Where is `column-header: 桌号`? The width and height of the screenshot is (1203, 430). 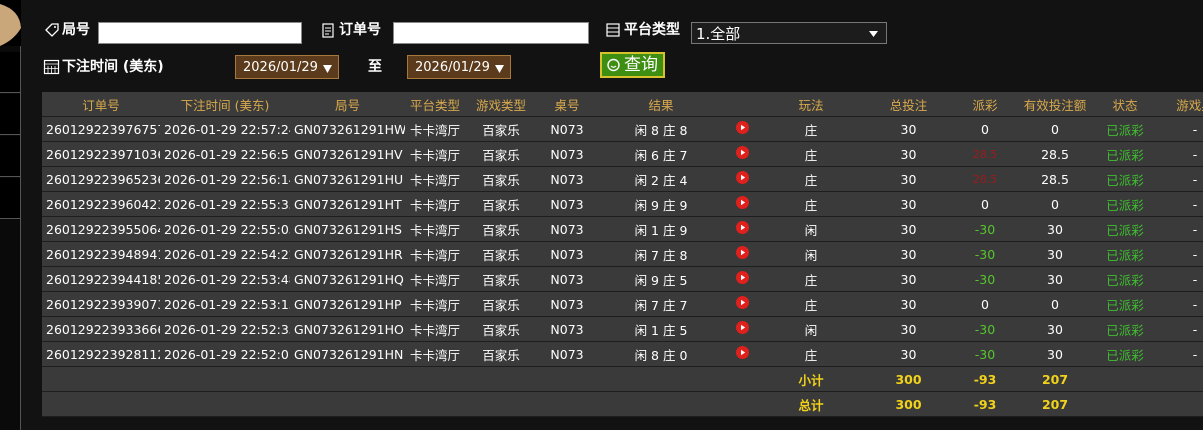 column-header: 桌号 is located at coordinates (567, 104).